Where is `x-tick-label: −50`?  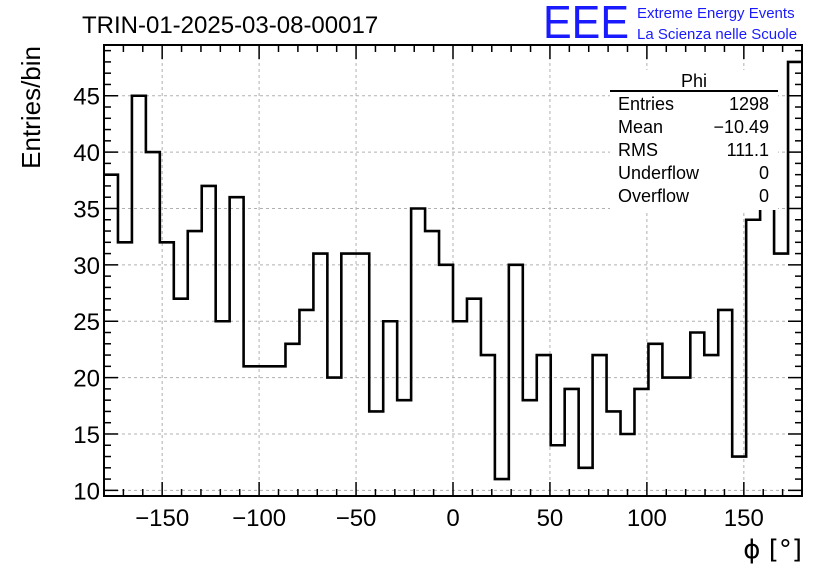
x-tick-label: −50 is located at coordinates (356, 518).